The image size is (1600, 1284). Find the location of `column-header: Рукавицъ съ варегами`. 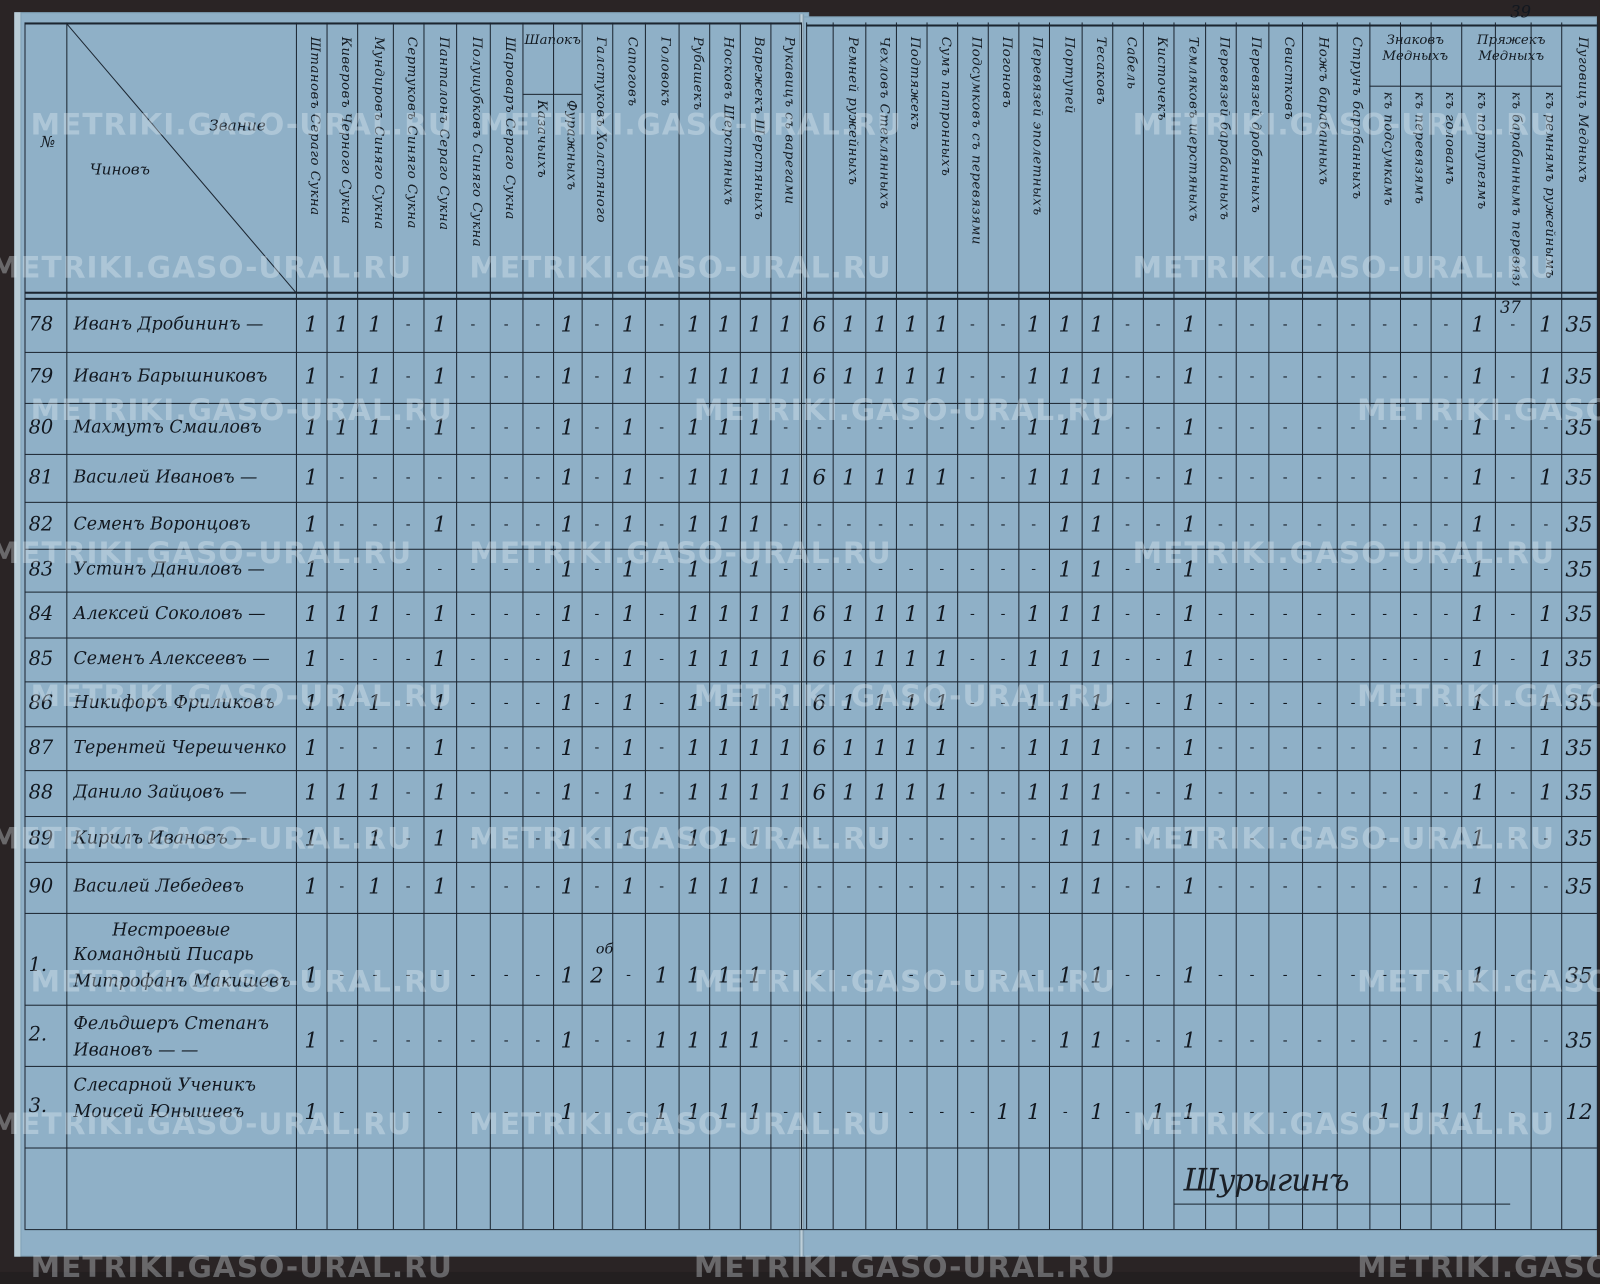

column-header: Рукавицъ съ варегами is located at coordinates (787, 161).